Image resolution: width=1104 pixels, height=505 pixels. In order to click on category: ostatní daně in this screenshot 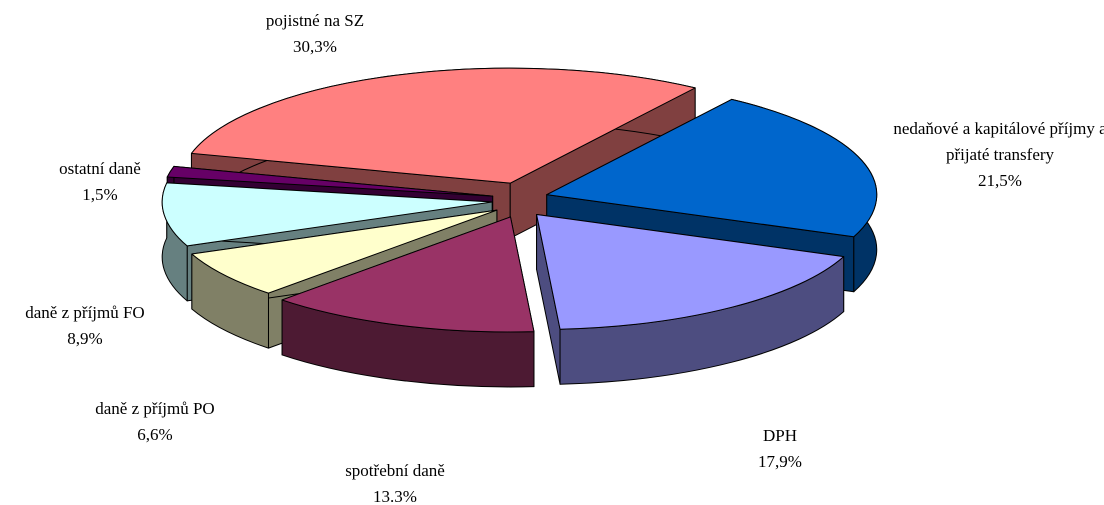, I will do `click(100, 168)`.